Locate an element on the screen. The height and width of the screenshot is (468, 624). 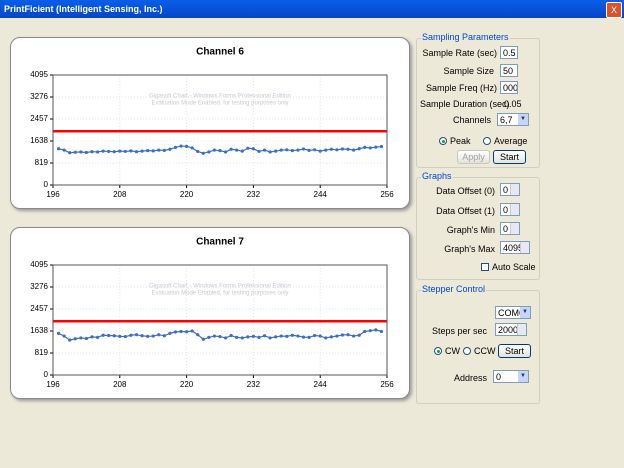
x-tick-label: 256 is located at coordinates (387, 384).